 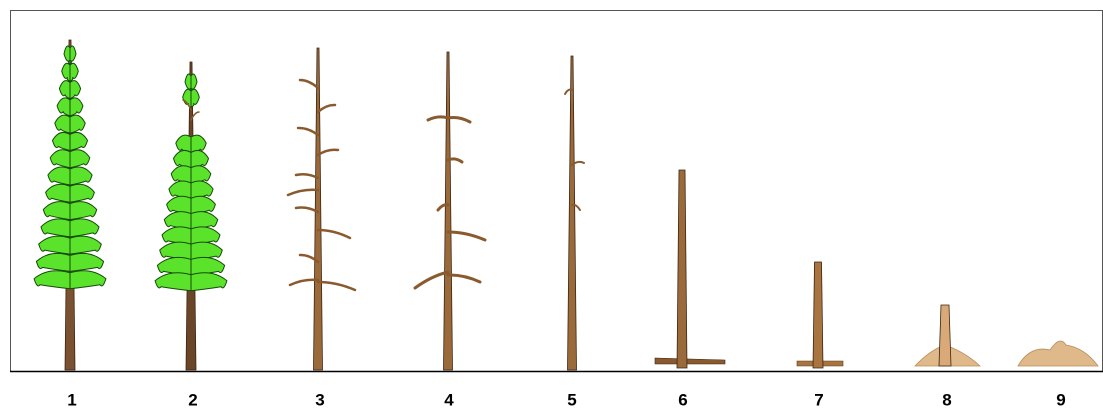 What do you see at coordinates (71, 399) in the screenshot?
I see `class-label: 1` at bounding box center [71, 399].